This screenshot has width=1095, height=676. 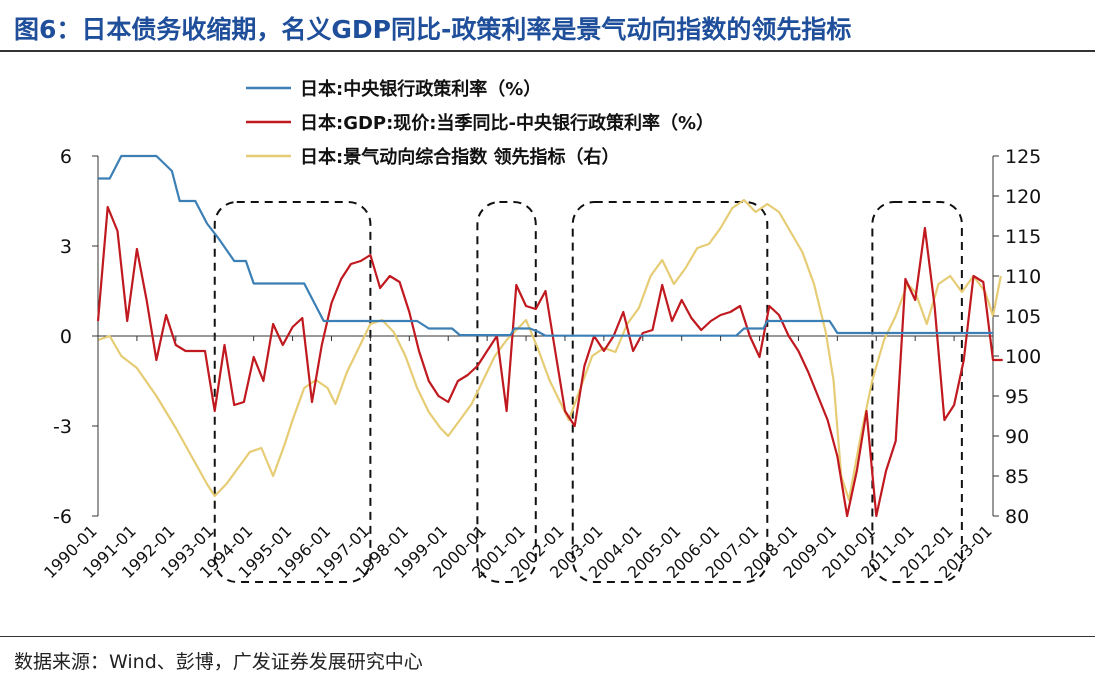 What do you see at coordinates (459, 157) in the screenshot?
I see `legend-label-2: 日本:景气动向综合指数 领先指标（右）` at bounding box center [459, 157].